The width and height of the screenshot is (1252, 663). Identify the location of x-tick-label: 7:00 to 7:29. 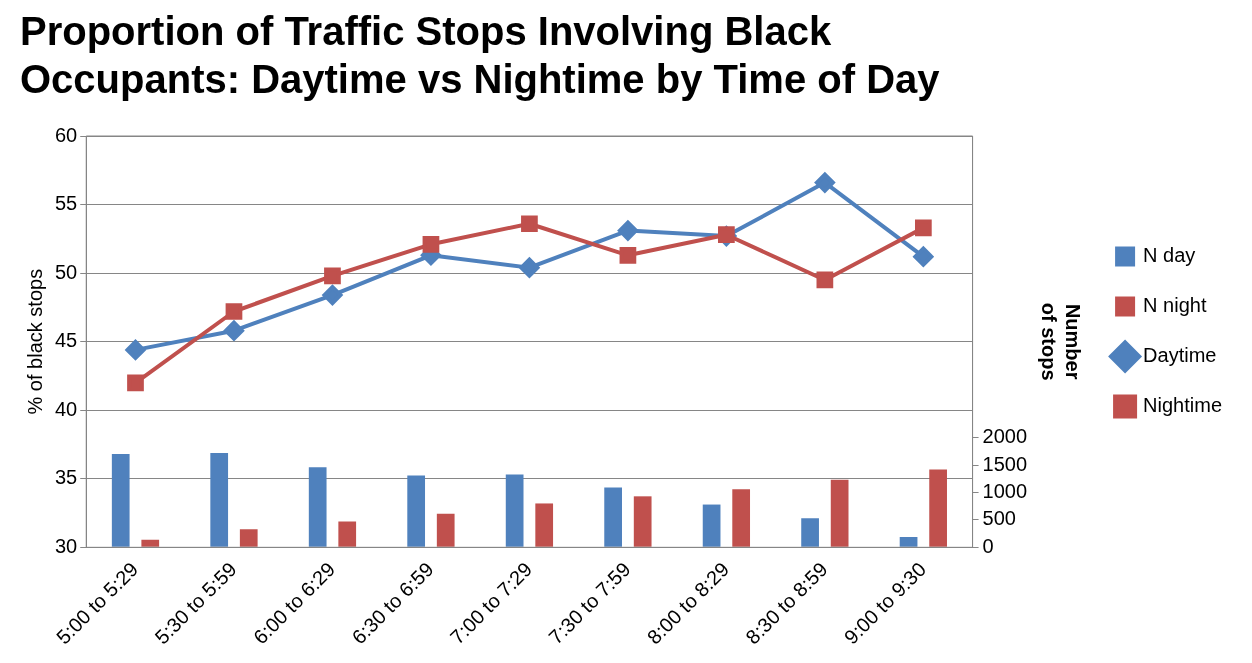
(491, 603).